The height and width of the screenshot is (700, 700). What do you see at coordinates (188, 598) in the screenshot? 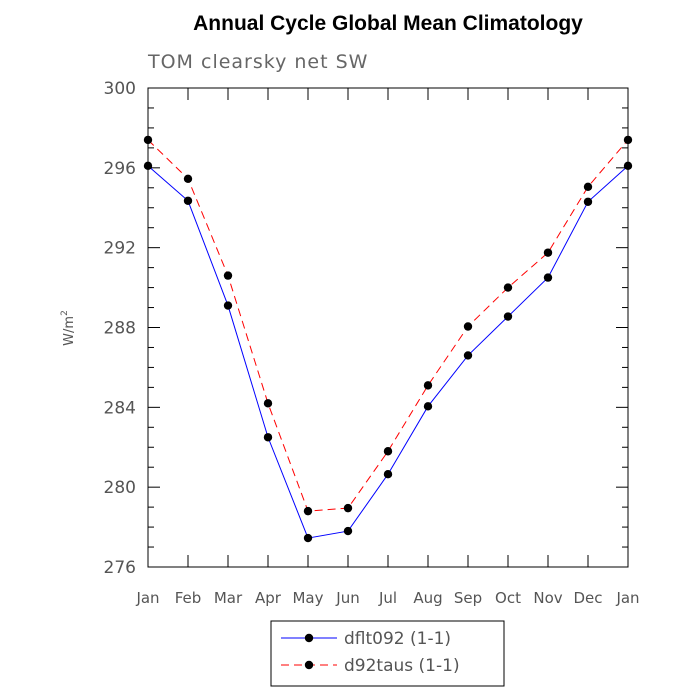
I see `x-tick-label: Feb` at bounding box center [188, 598].